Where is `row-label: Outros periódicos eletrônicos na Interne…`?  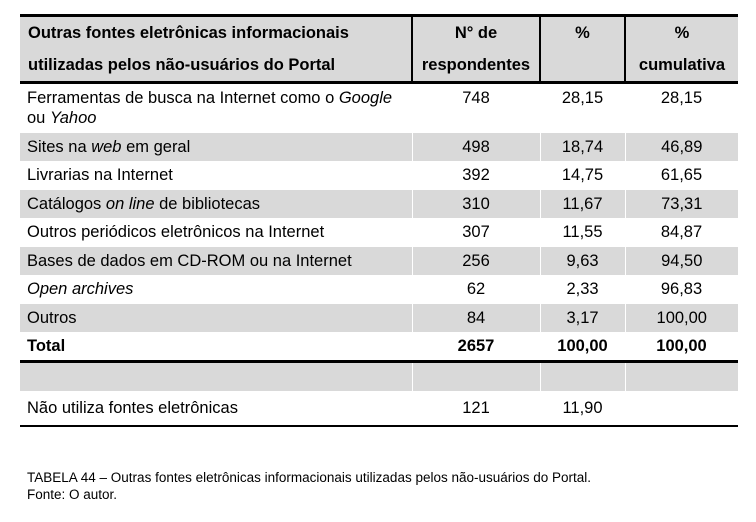
row-label: Outros periódicos eletrônicos na Interne… is located at coordinates (176, 232).